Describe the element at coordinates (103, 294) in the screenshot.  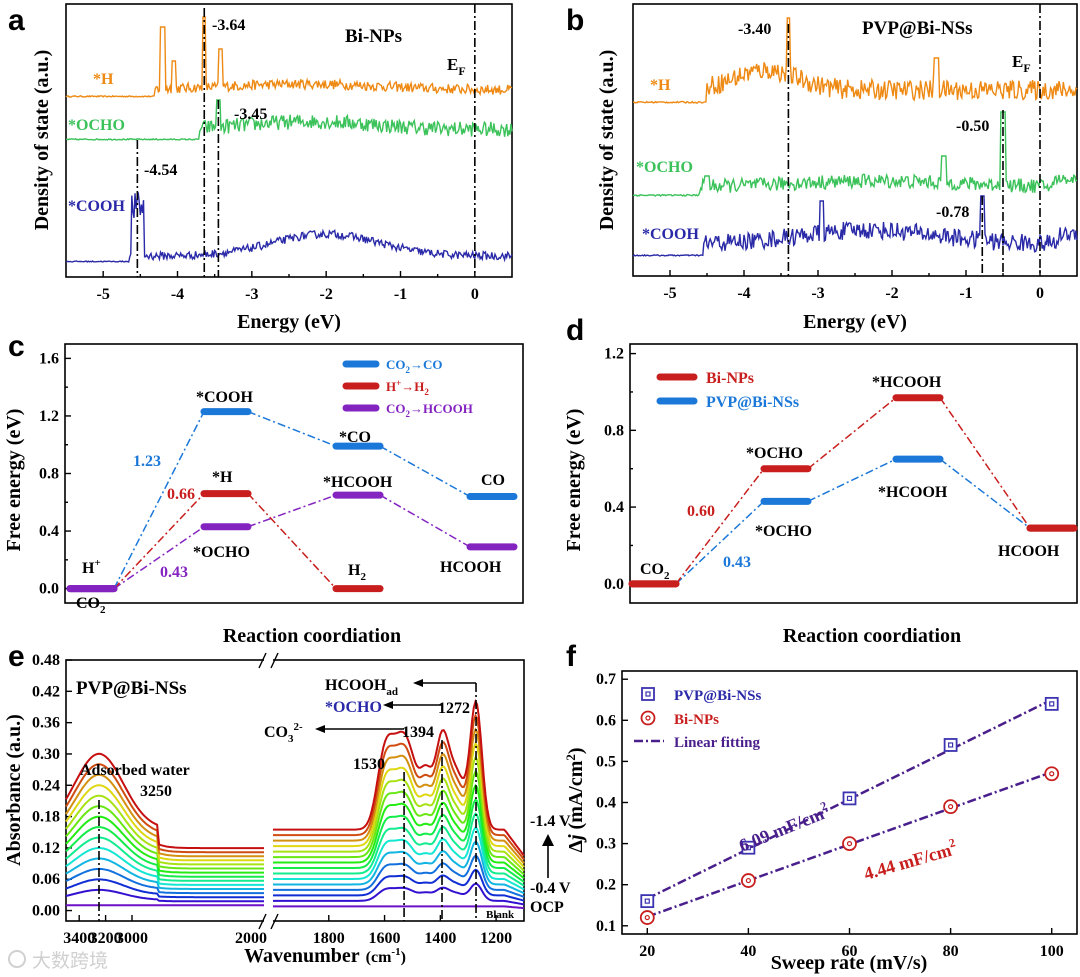
I see `x-tick-label: -5` at that location.